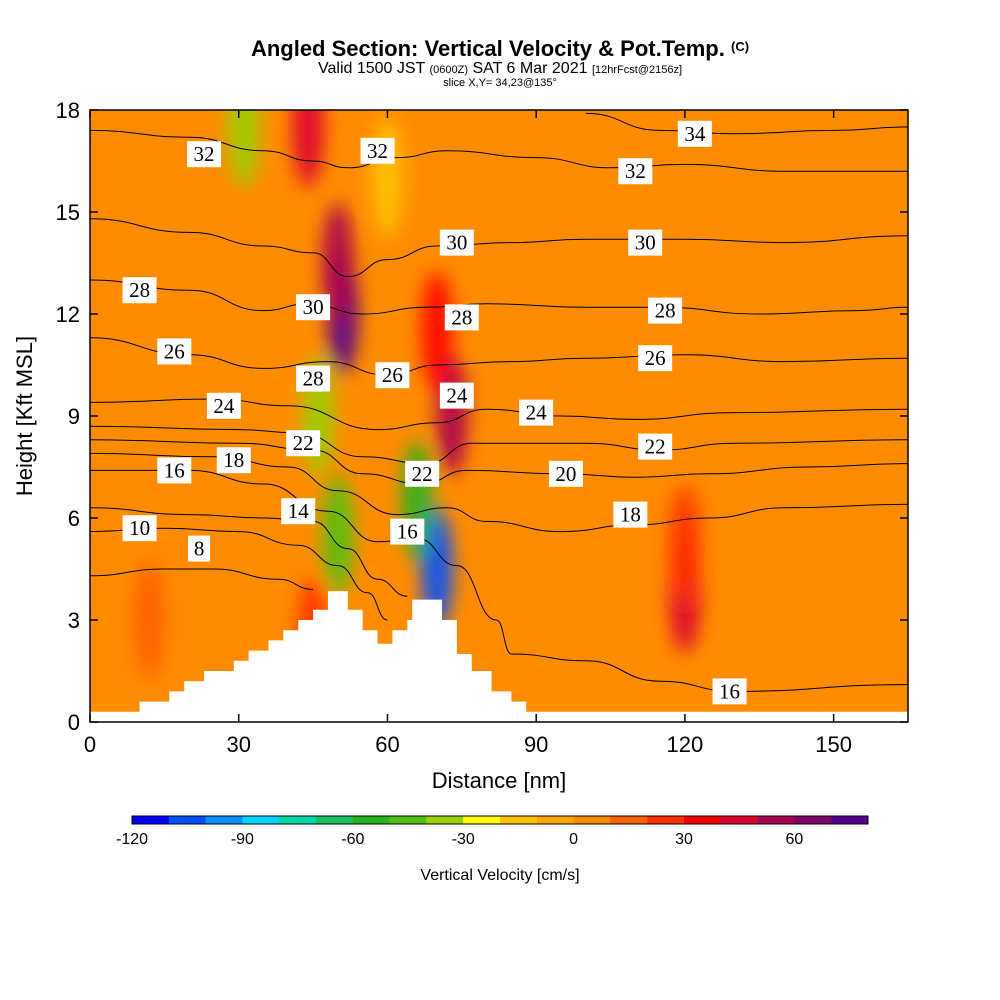 The height and width of the screenshot is (1000, 1000). Describe the element at coordinates (74, 722) in the screenshot. I see `y-tick-label: 0` at that location.